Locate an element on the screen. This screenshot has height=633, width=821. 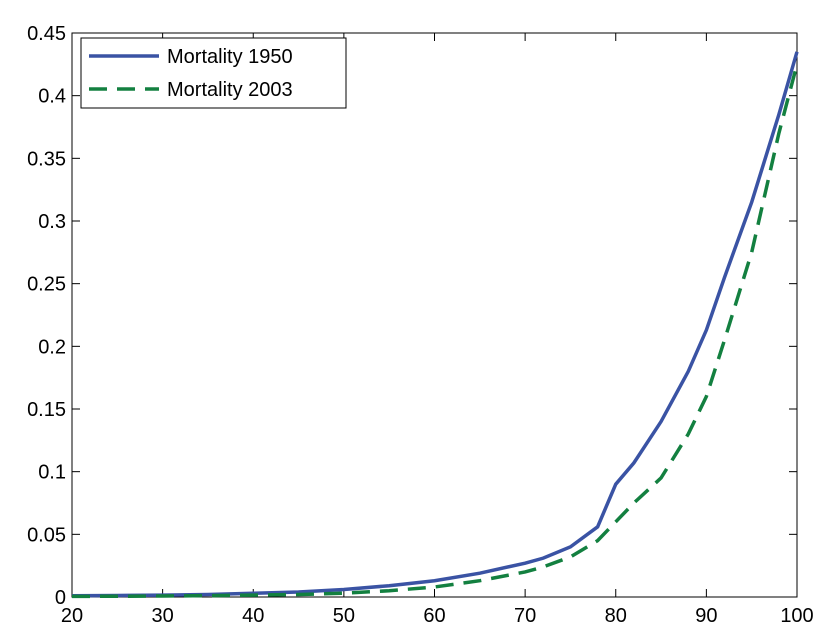
legend-label: Mortality 1950 is located at coordinates (230, 57).